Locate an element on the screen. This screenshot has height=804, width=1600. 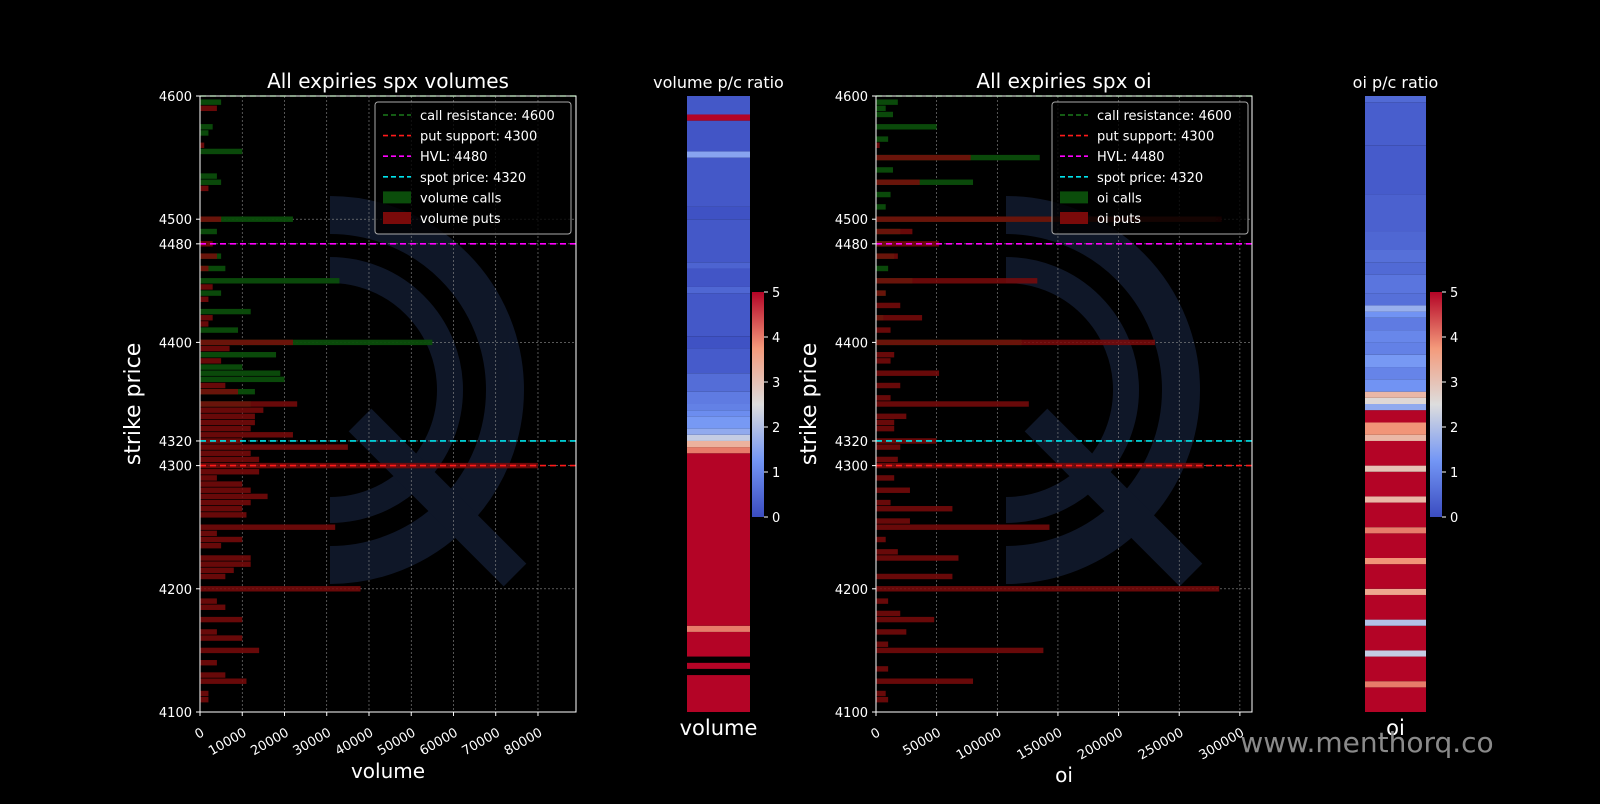
brand-logo is located at coordinates (428, 391).